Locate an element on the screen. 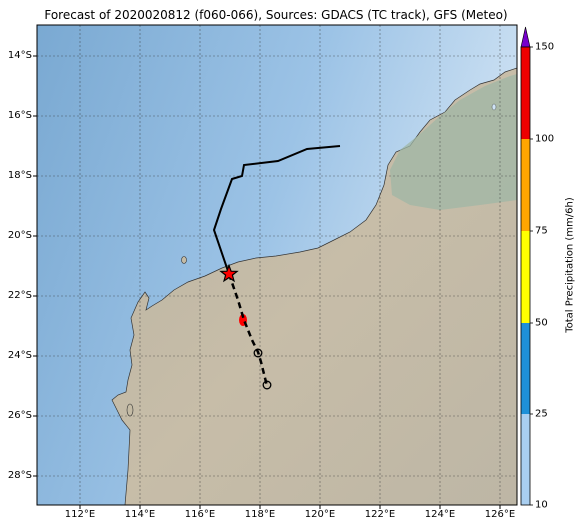  longitude-label: 124°E is located at coordinates (440, 514).